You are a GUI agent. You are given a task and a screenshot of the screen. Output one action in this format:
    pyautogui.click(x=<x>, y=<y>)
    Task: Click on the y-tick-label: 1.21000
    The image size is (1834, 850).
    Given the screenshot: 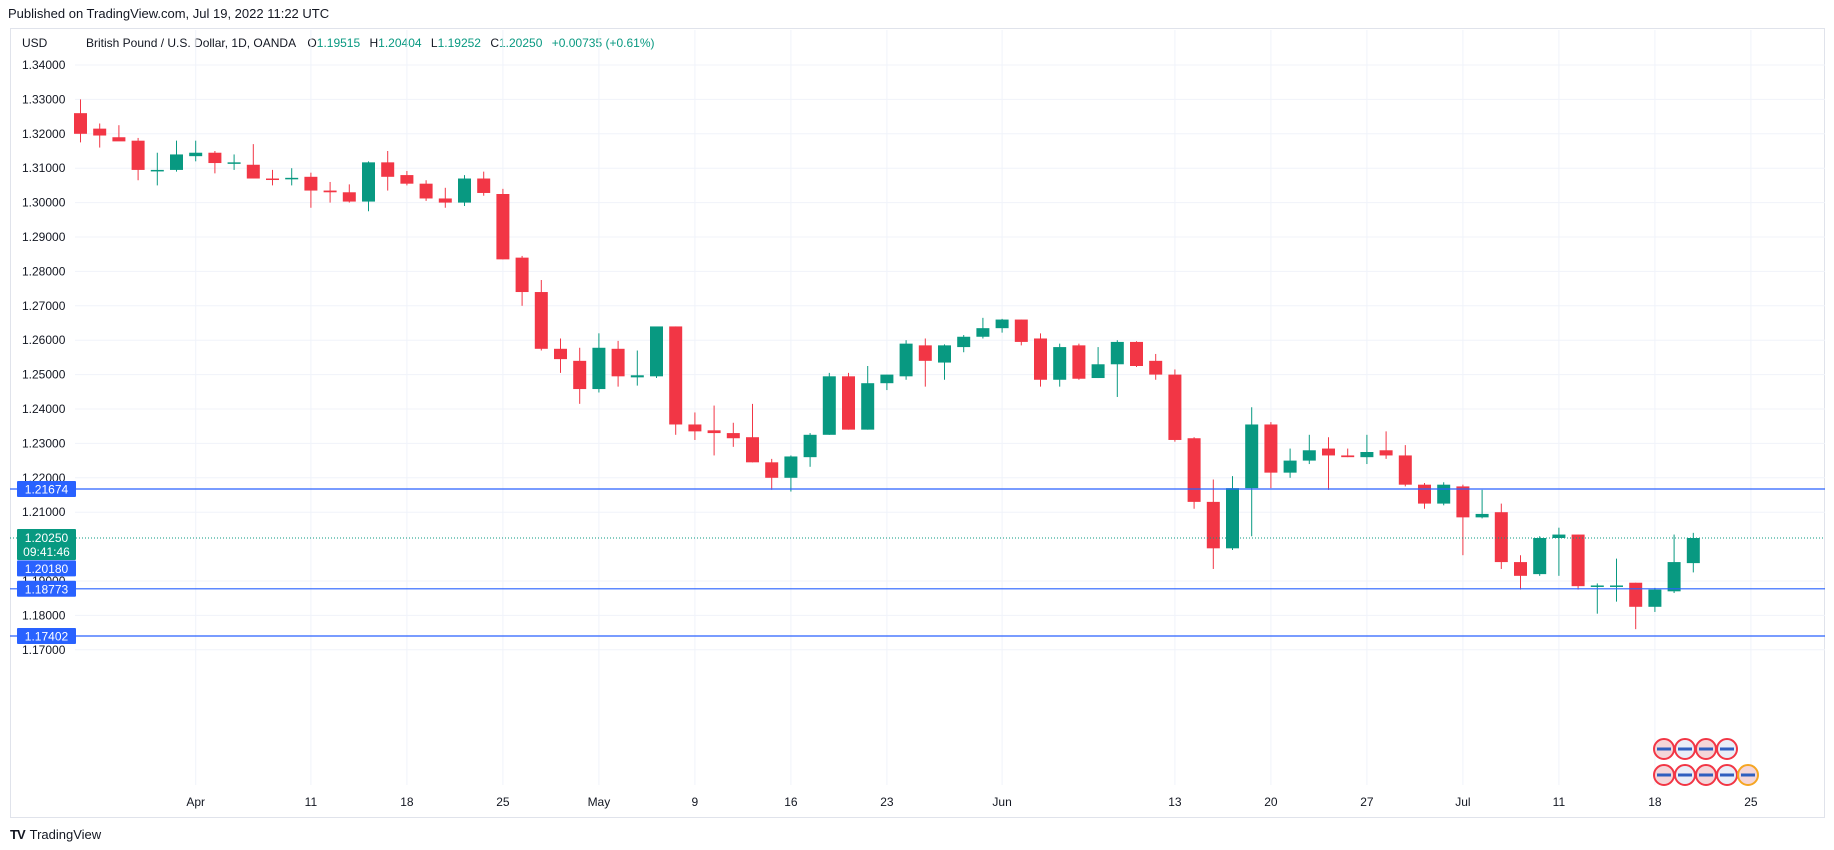 What is the action you would take?
    pyautogui.click(x=44, y=512)
    